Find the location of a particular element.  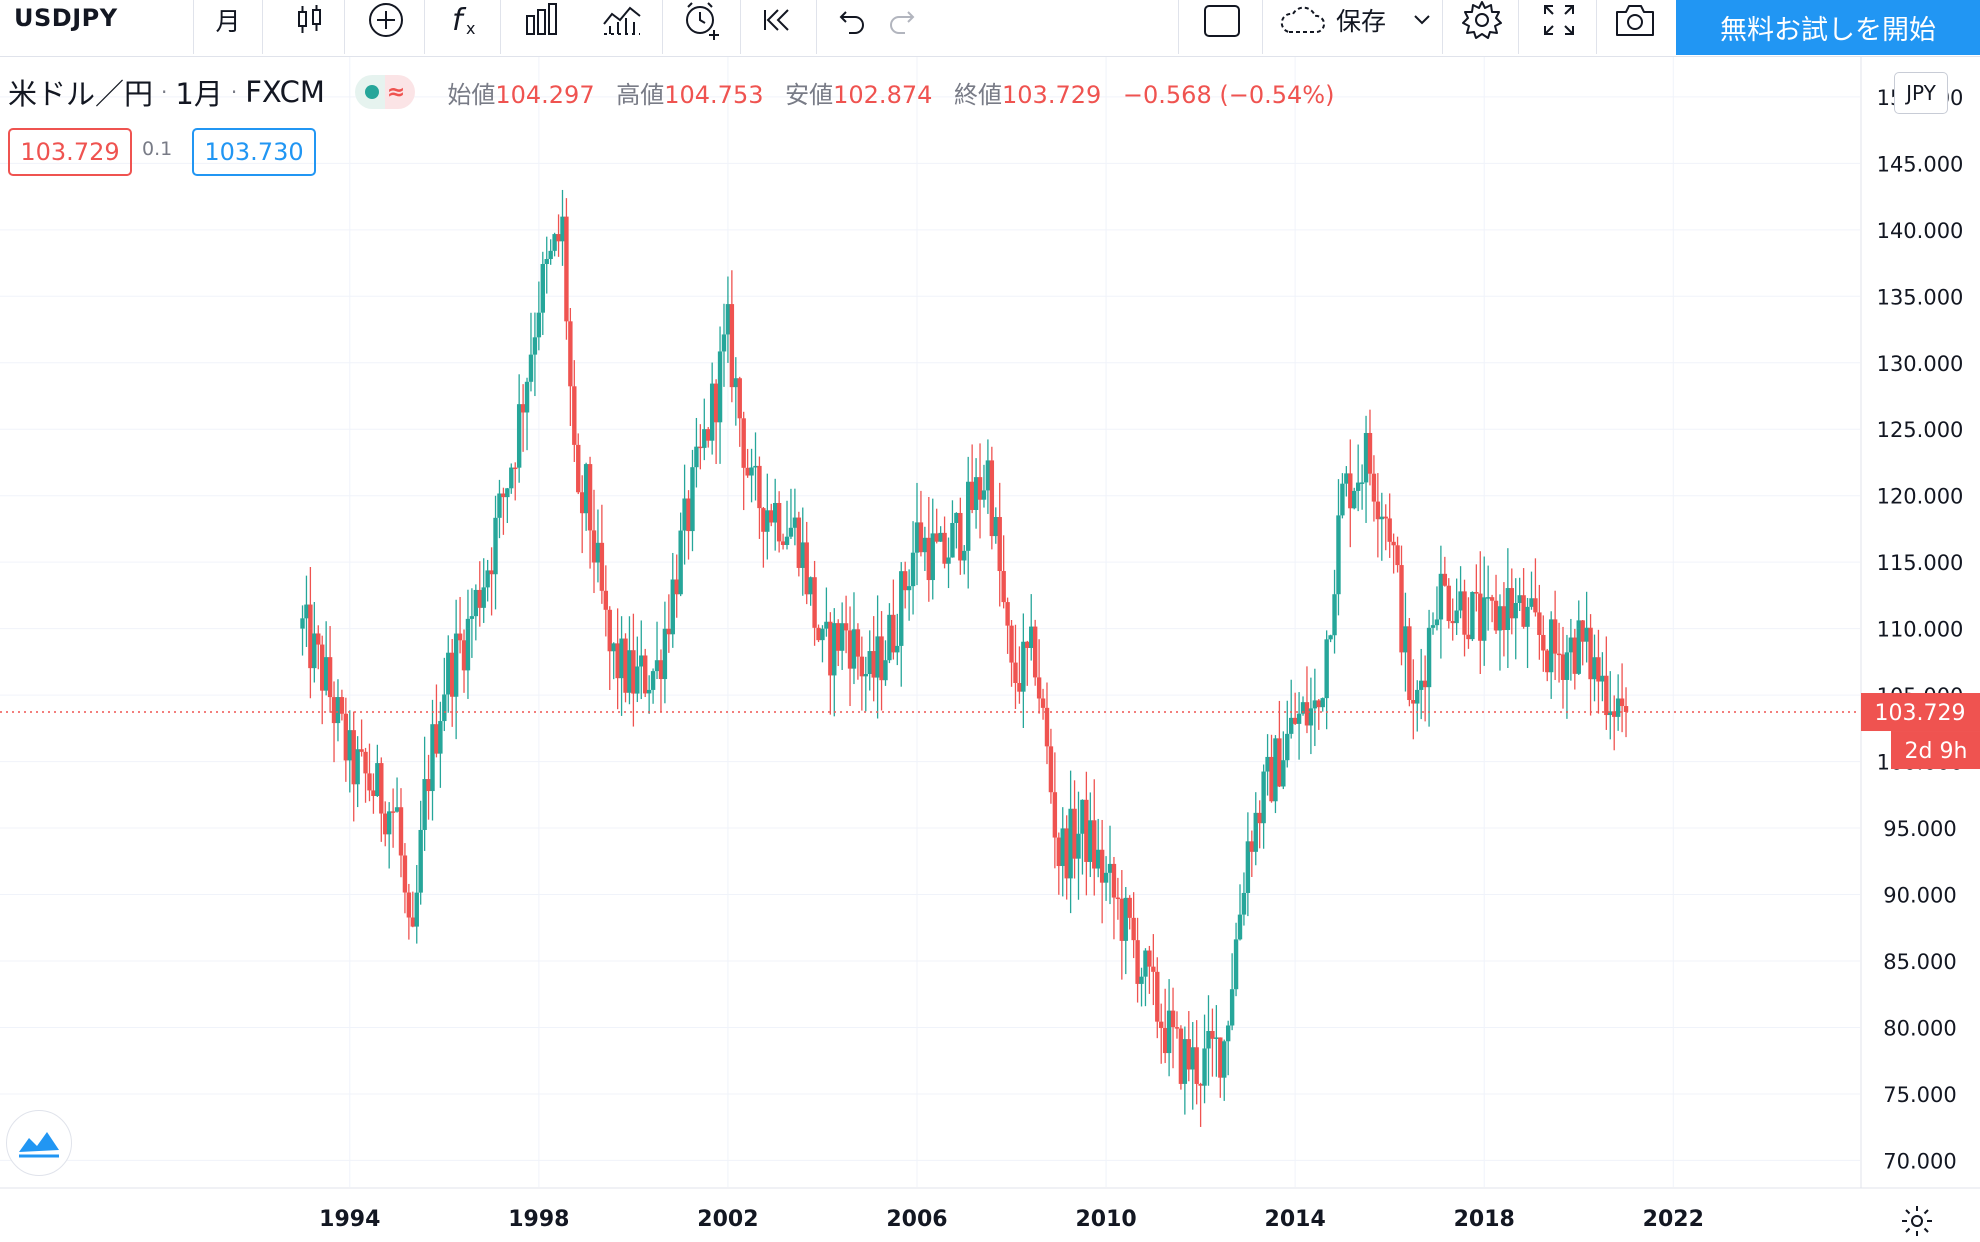

sell-price-button: 103.729 is located at coordinates (70, 152).